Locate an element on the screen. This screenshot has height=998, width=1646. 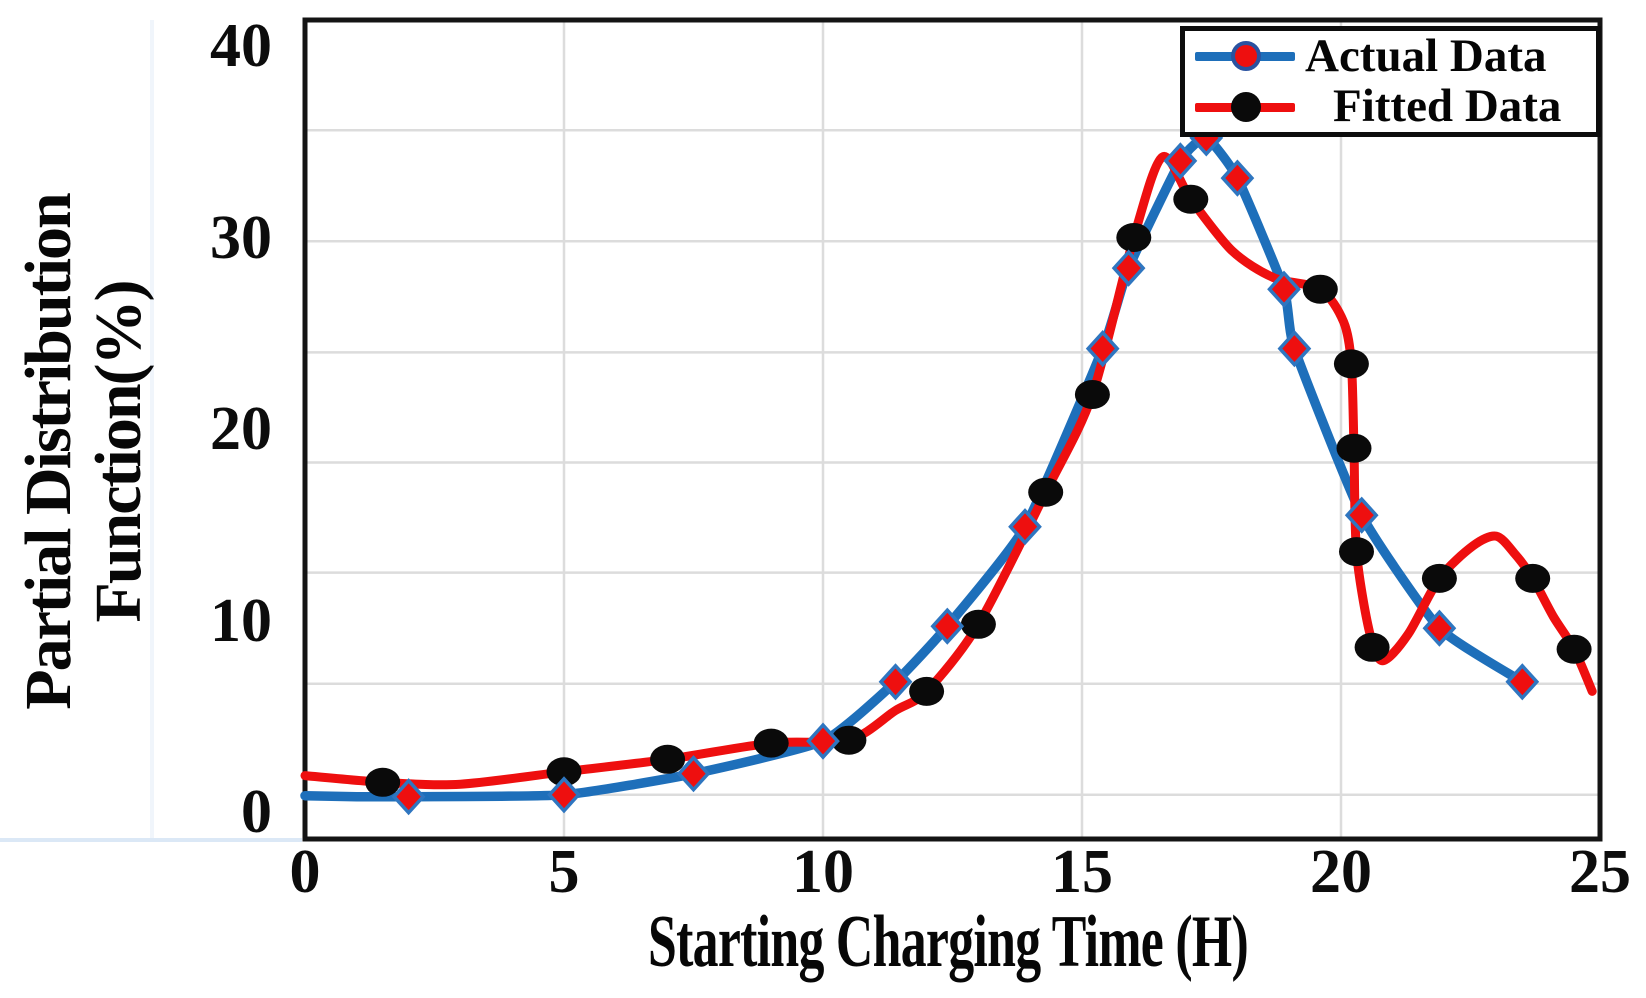
y-tick-label: 10 is located at coordinates (241, 621).